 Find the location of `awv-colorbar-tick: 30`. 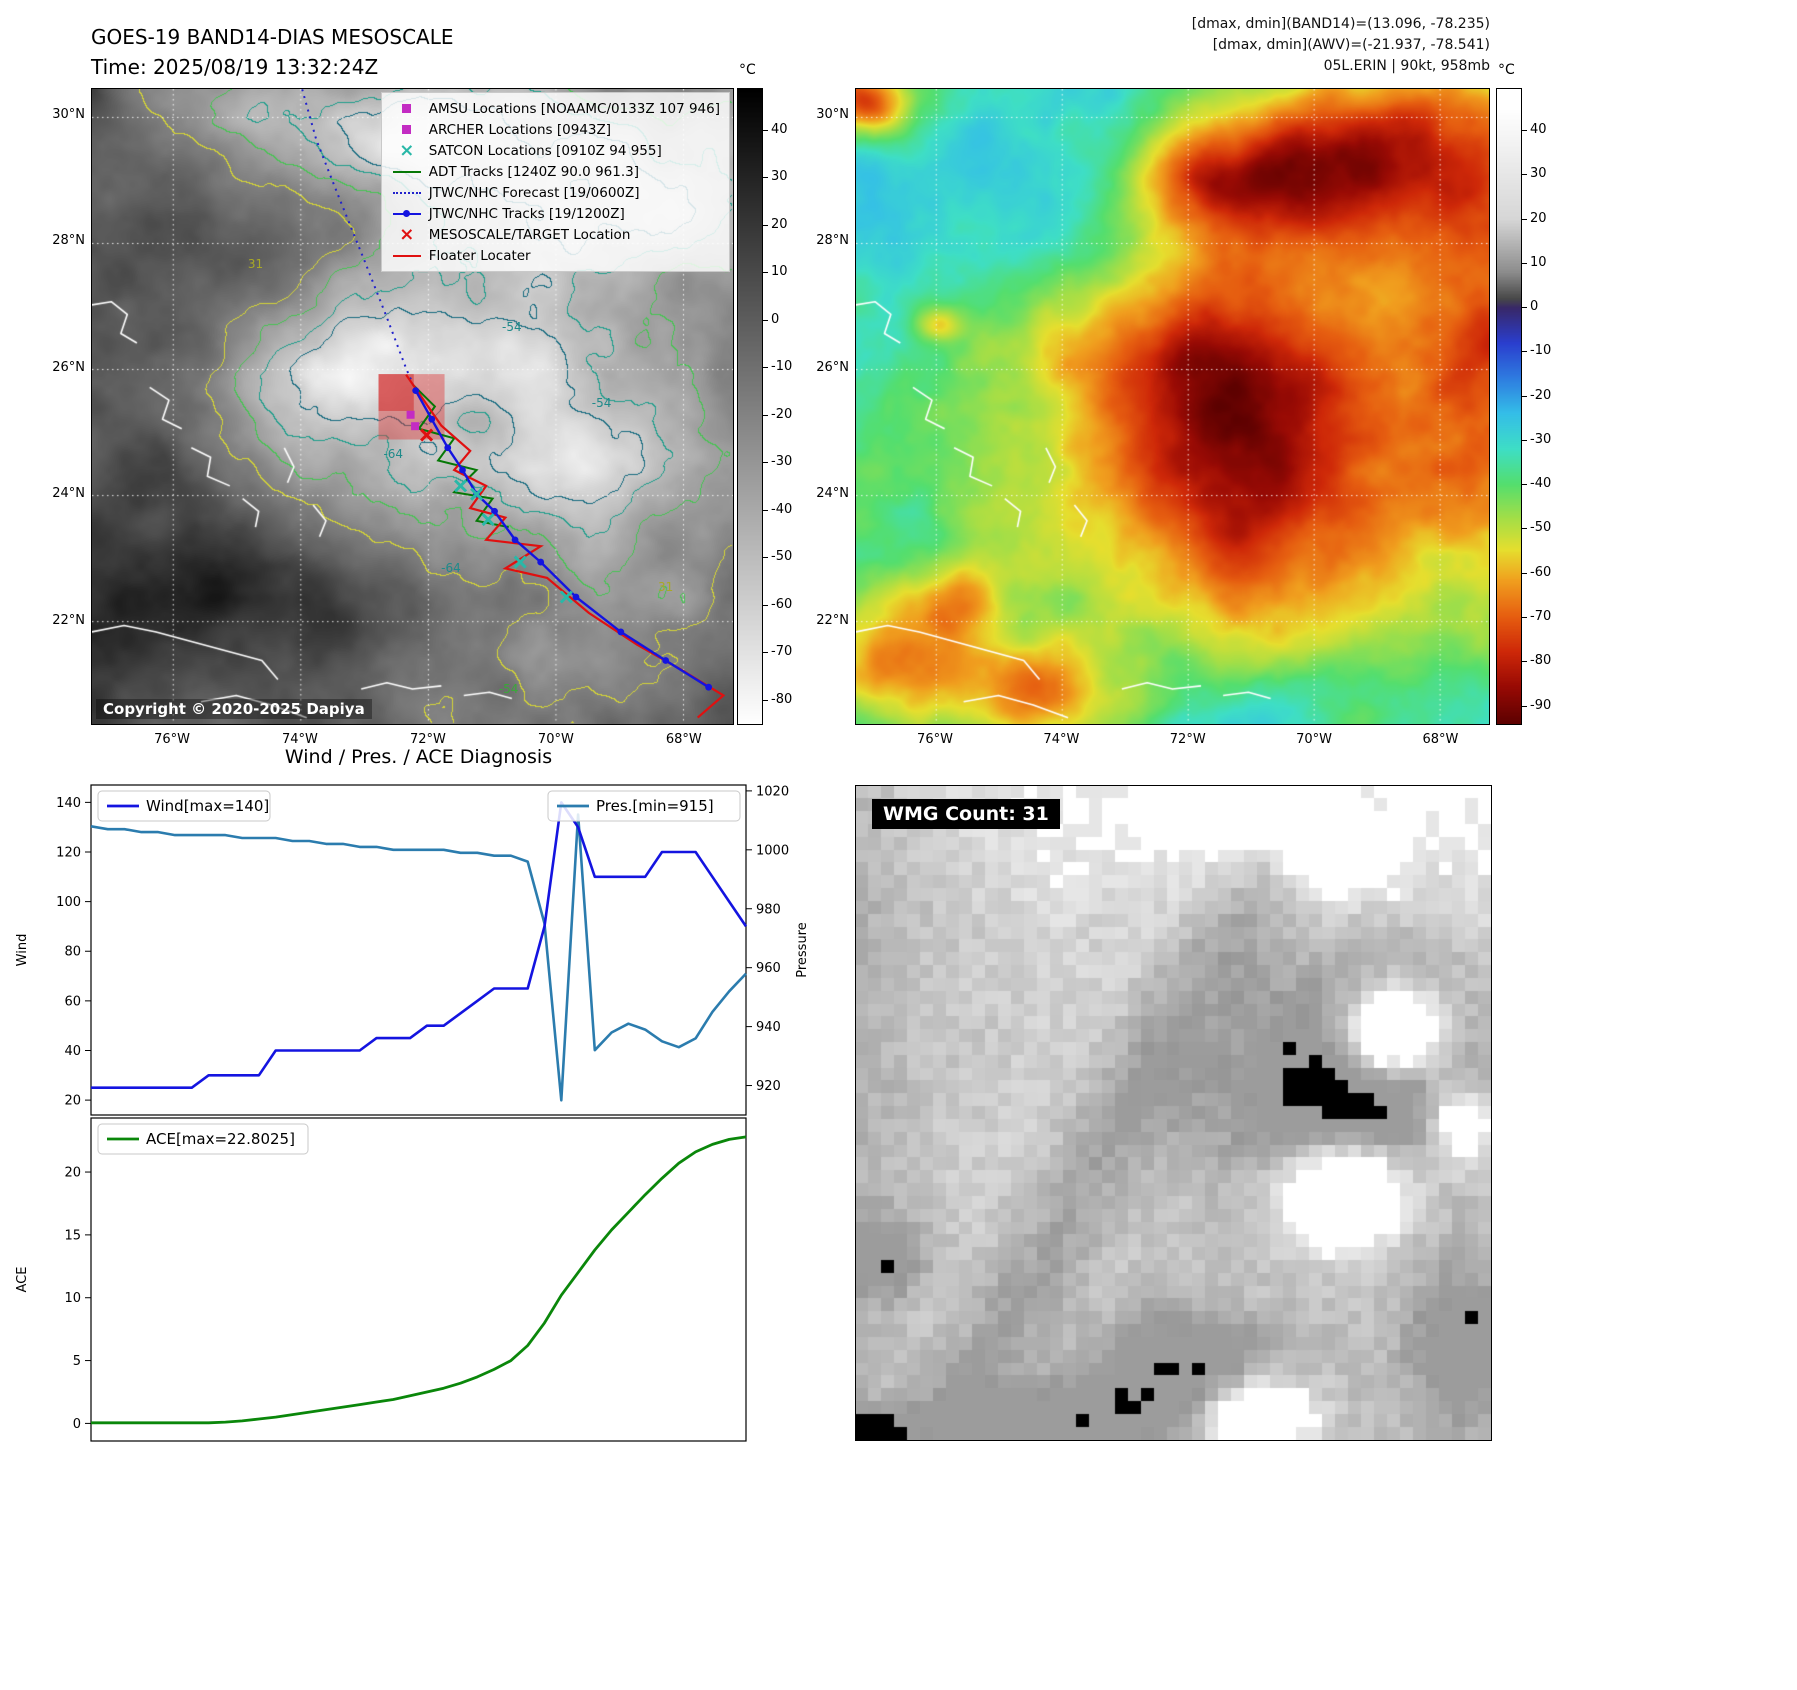

awv-colorbar-tick: 30 is located at coordinates (1538, 174).